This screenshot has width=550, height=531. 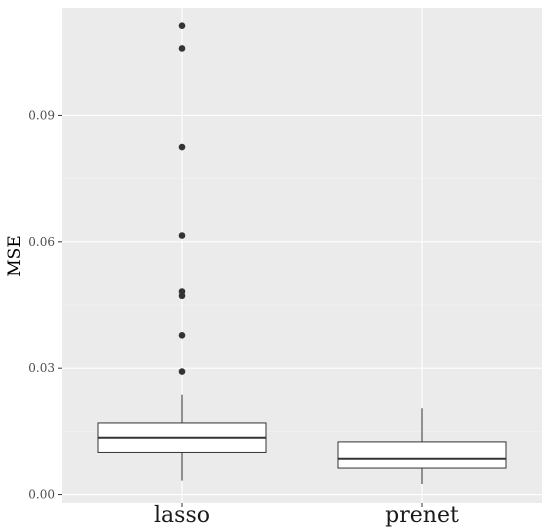 What do you see at coordinates (41, 368) in the screenshot?
I see `y-tick-label: 0.03` at bounding box center [41, 368].